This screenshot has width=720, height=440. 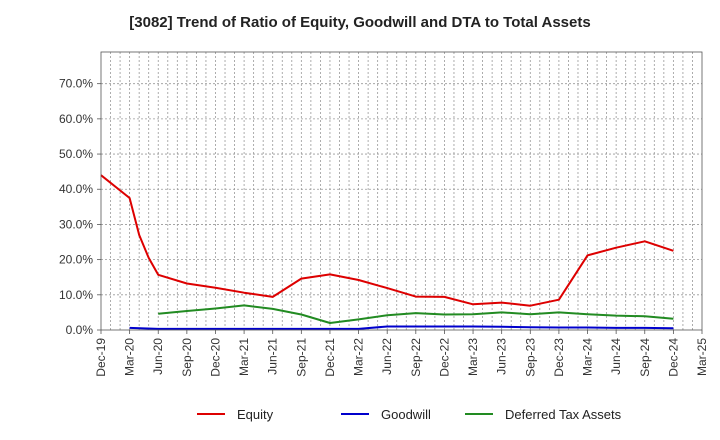 I want to click on x-tick-label: Sep-23, so click(x=530, y=357).